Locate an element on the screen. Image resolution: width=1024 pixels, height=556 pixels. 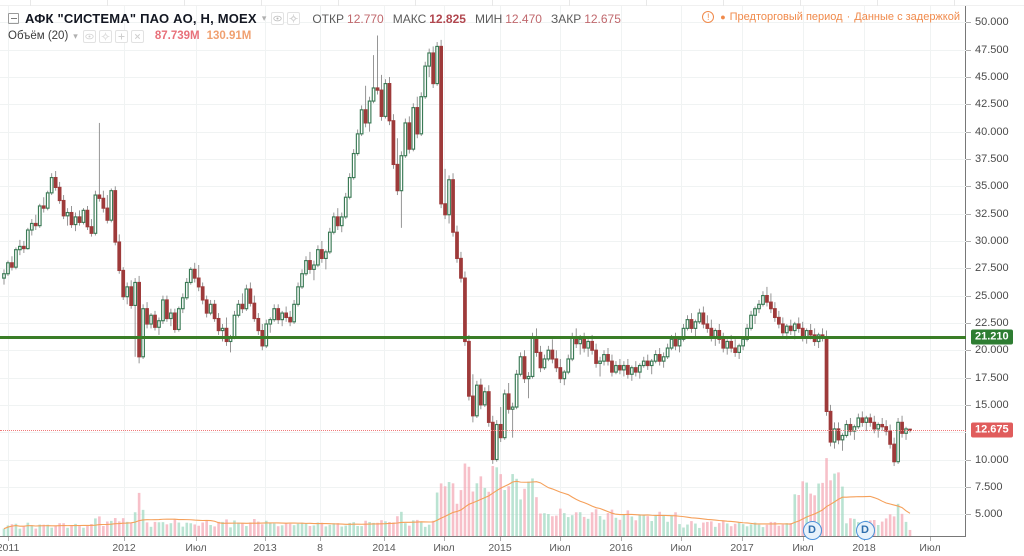
price-tick-label: 32.500 is located at coordinates (992, 213).